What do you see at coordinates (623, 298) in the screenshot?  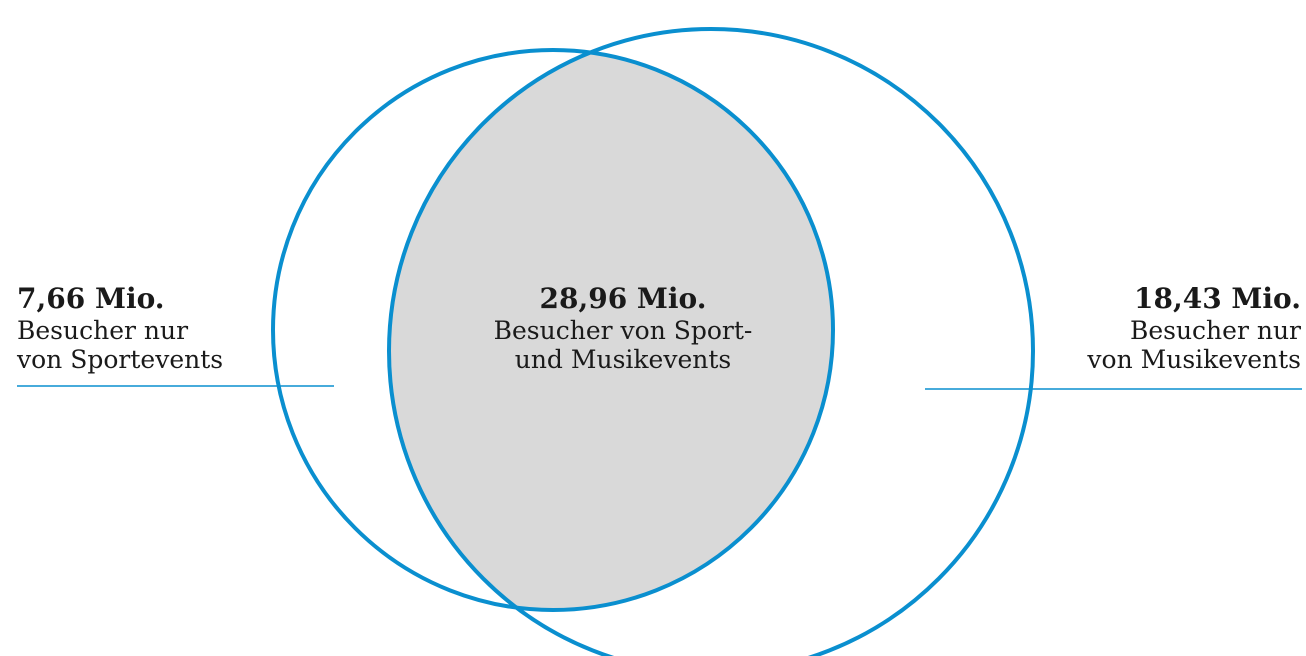 I see `overlap-value: 28,96 Mio.` at bounding box center [623, 298].